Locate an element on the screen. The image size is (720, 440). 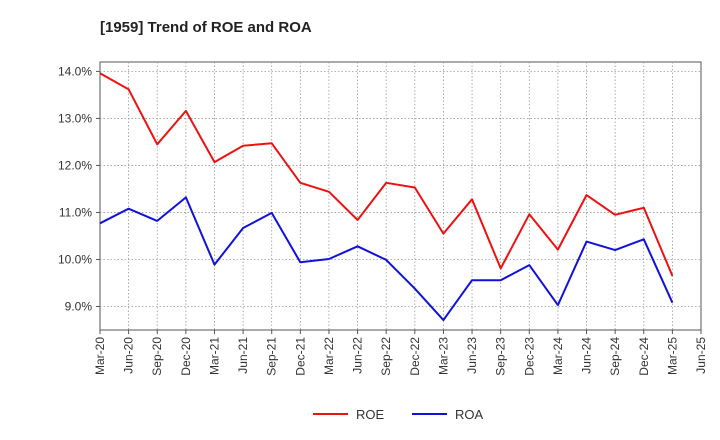
x-tick-label: Dec-23 is located at coordinates (529, 356).